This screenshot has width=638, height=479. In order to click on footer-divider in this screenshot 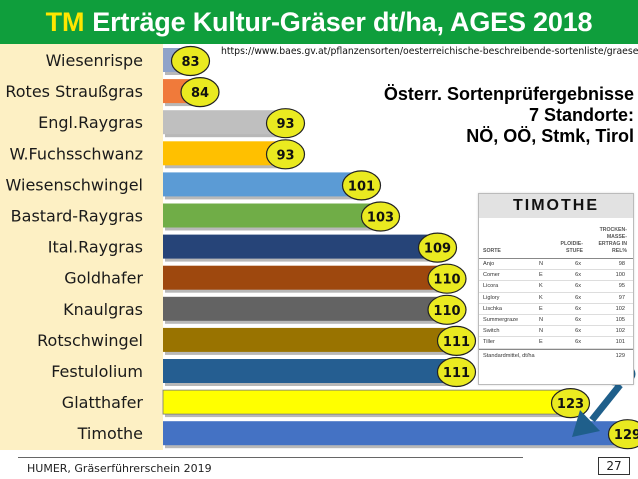, I will do `click(270, 457)`.